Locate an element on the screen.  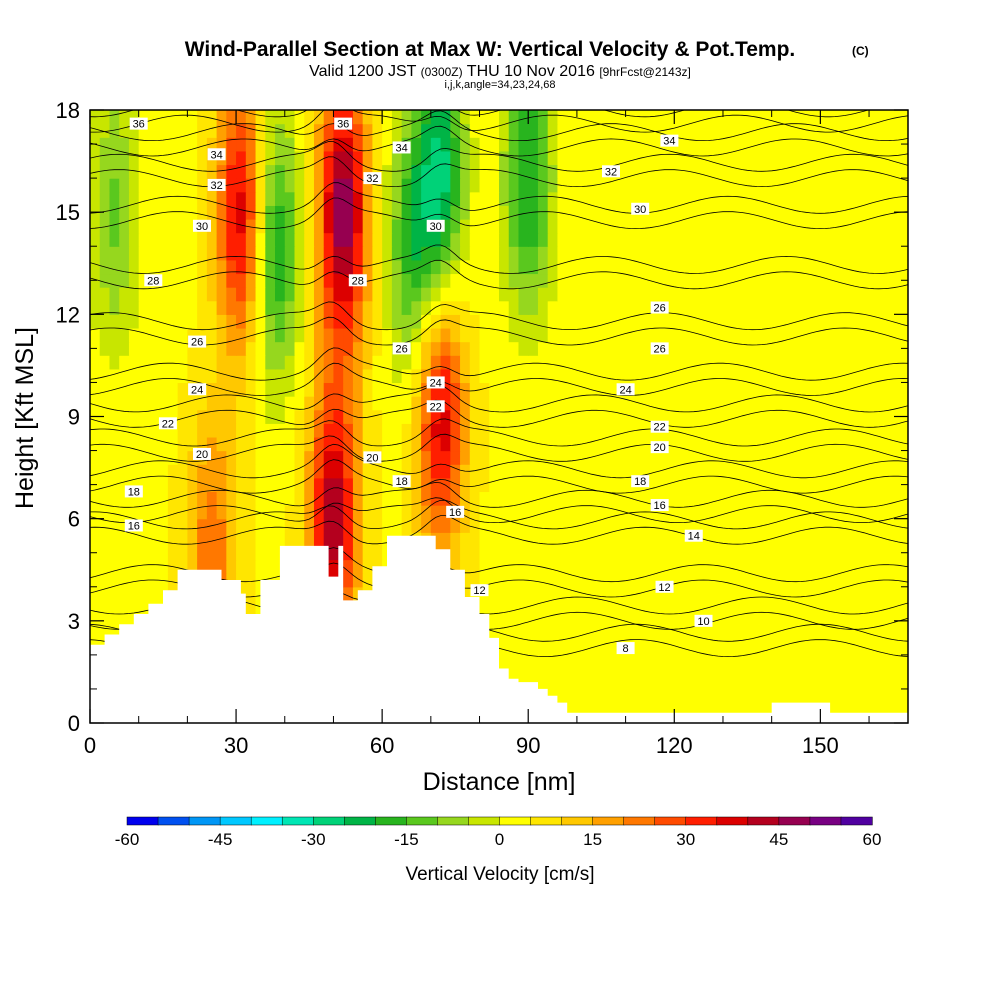
colorbar-swatch is located at coordinates (235, 821).